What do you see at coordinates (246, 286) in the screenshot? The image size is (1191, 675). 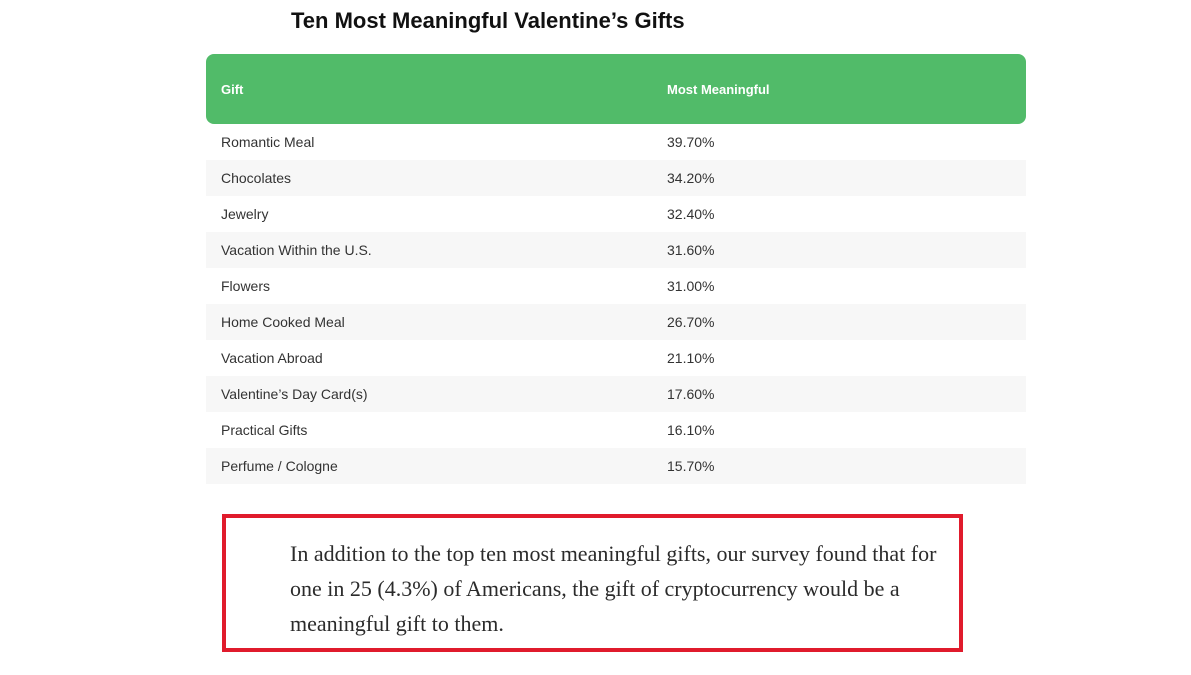 I see `gift-cell: Flowers` at bounding box center [246, 286].